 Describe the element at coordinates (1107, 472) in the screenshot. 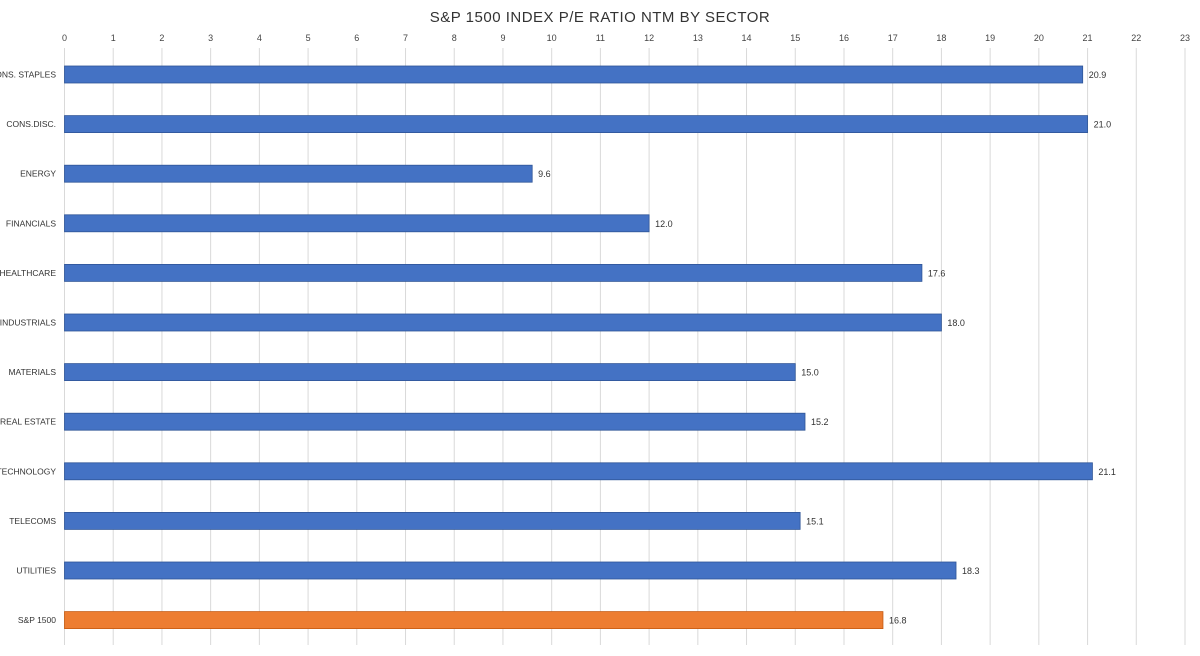

I see `data-label: 21.1` at that location.